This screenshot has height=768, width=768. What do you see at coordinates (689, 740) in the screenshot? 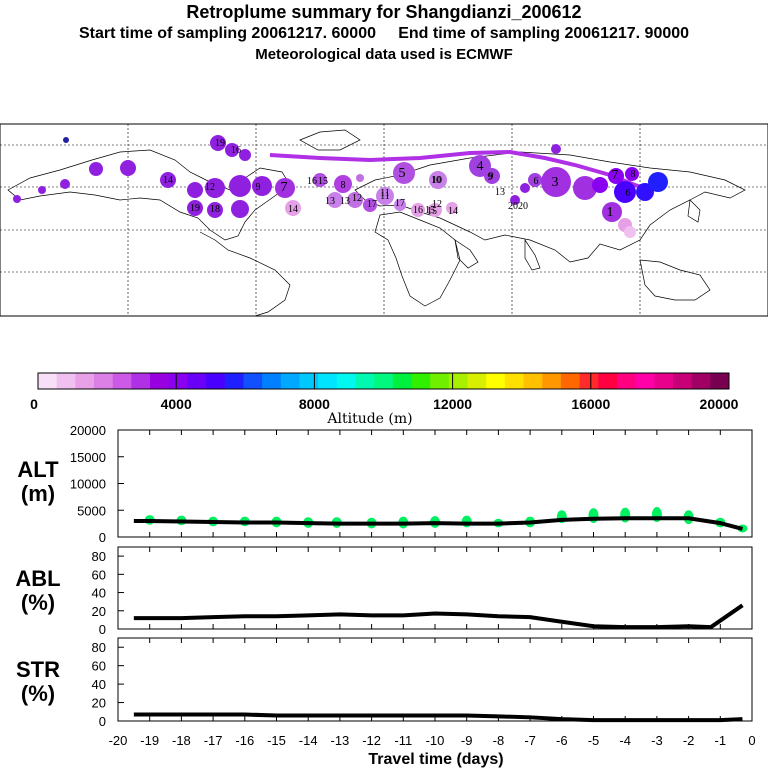
I see `x-tick-label: -2` at bounding box center [689, 740].